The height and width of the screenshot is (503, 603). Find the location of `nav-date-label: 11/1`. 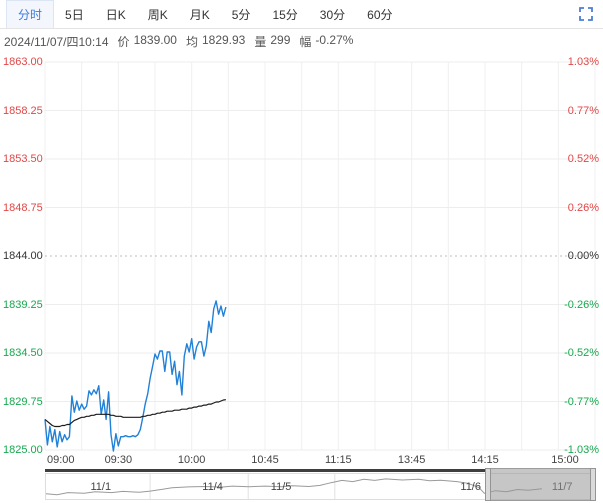

nav-date-label: 11/1 is located at coordinates (101, 487).